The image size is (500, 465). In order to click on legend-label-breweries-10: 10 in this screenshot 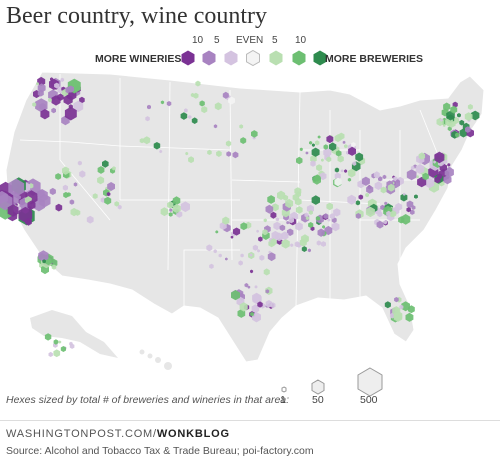, I will do `click(301, 40)`.